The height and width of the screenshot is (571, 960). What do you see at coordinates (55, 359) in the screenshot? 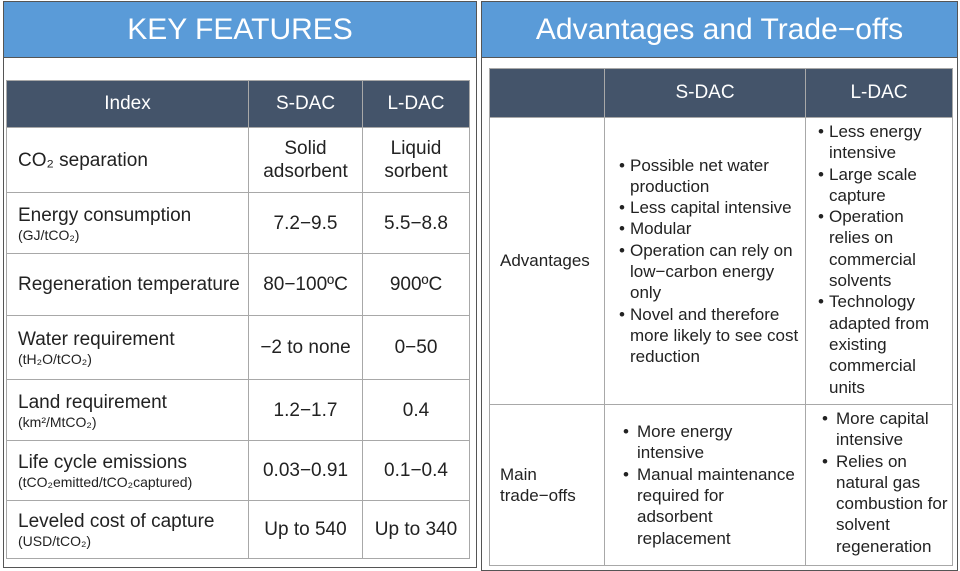
I see `unit-label: (tH₂O/tCO₂)` at bounding box center [55, 359].